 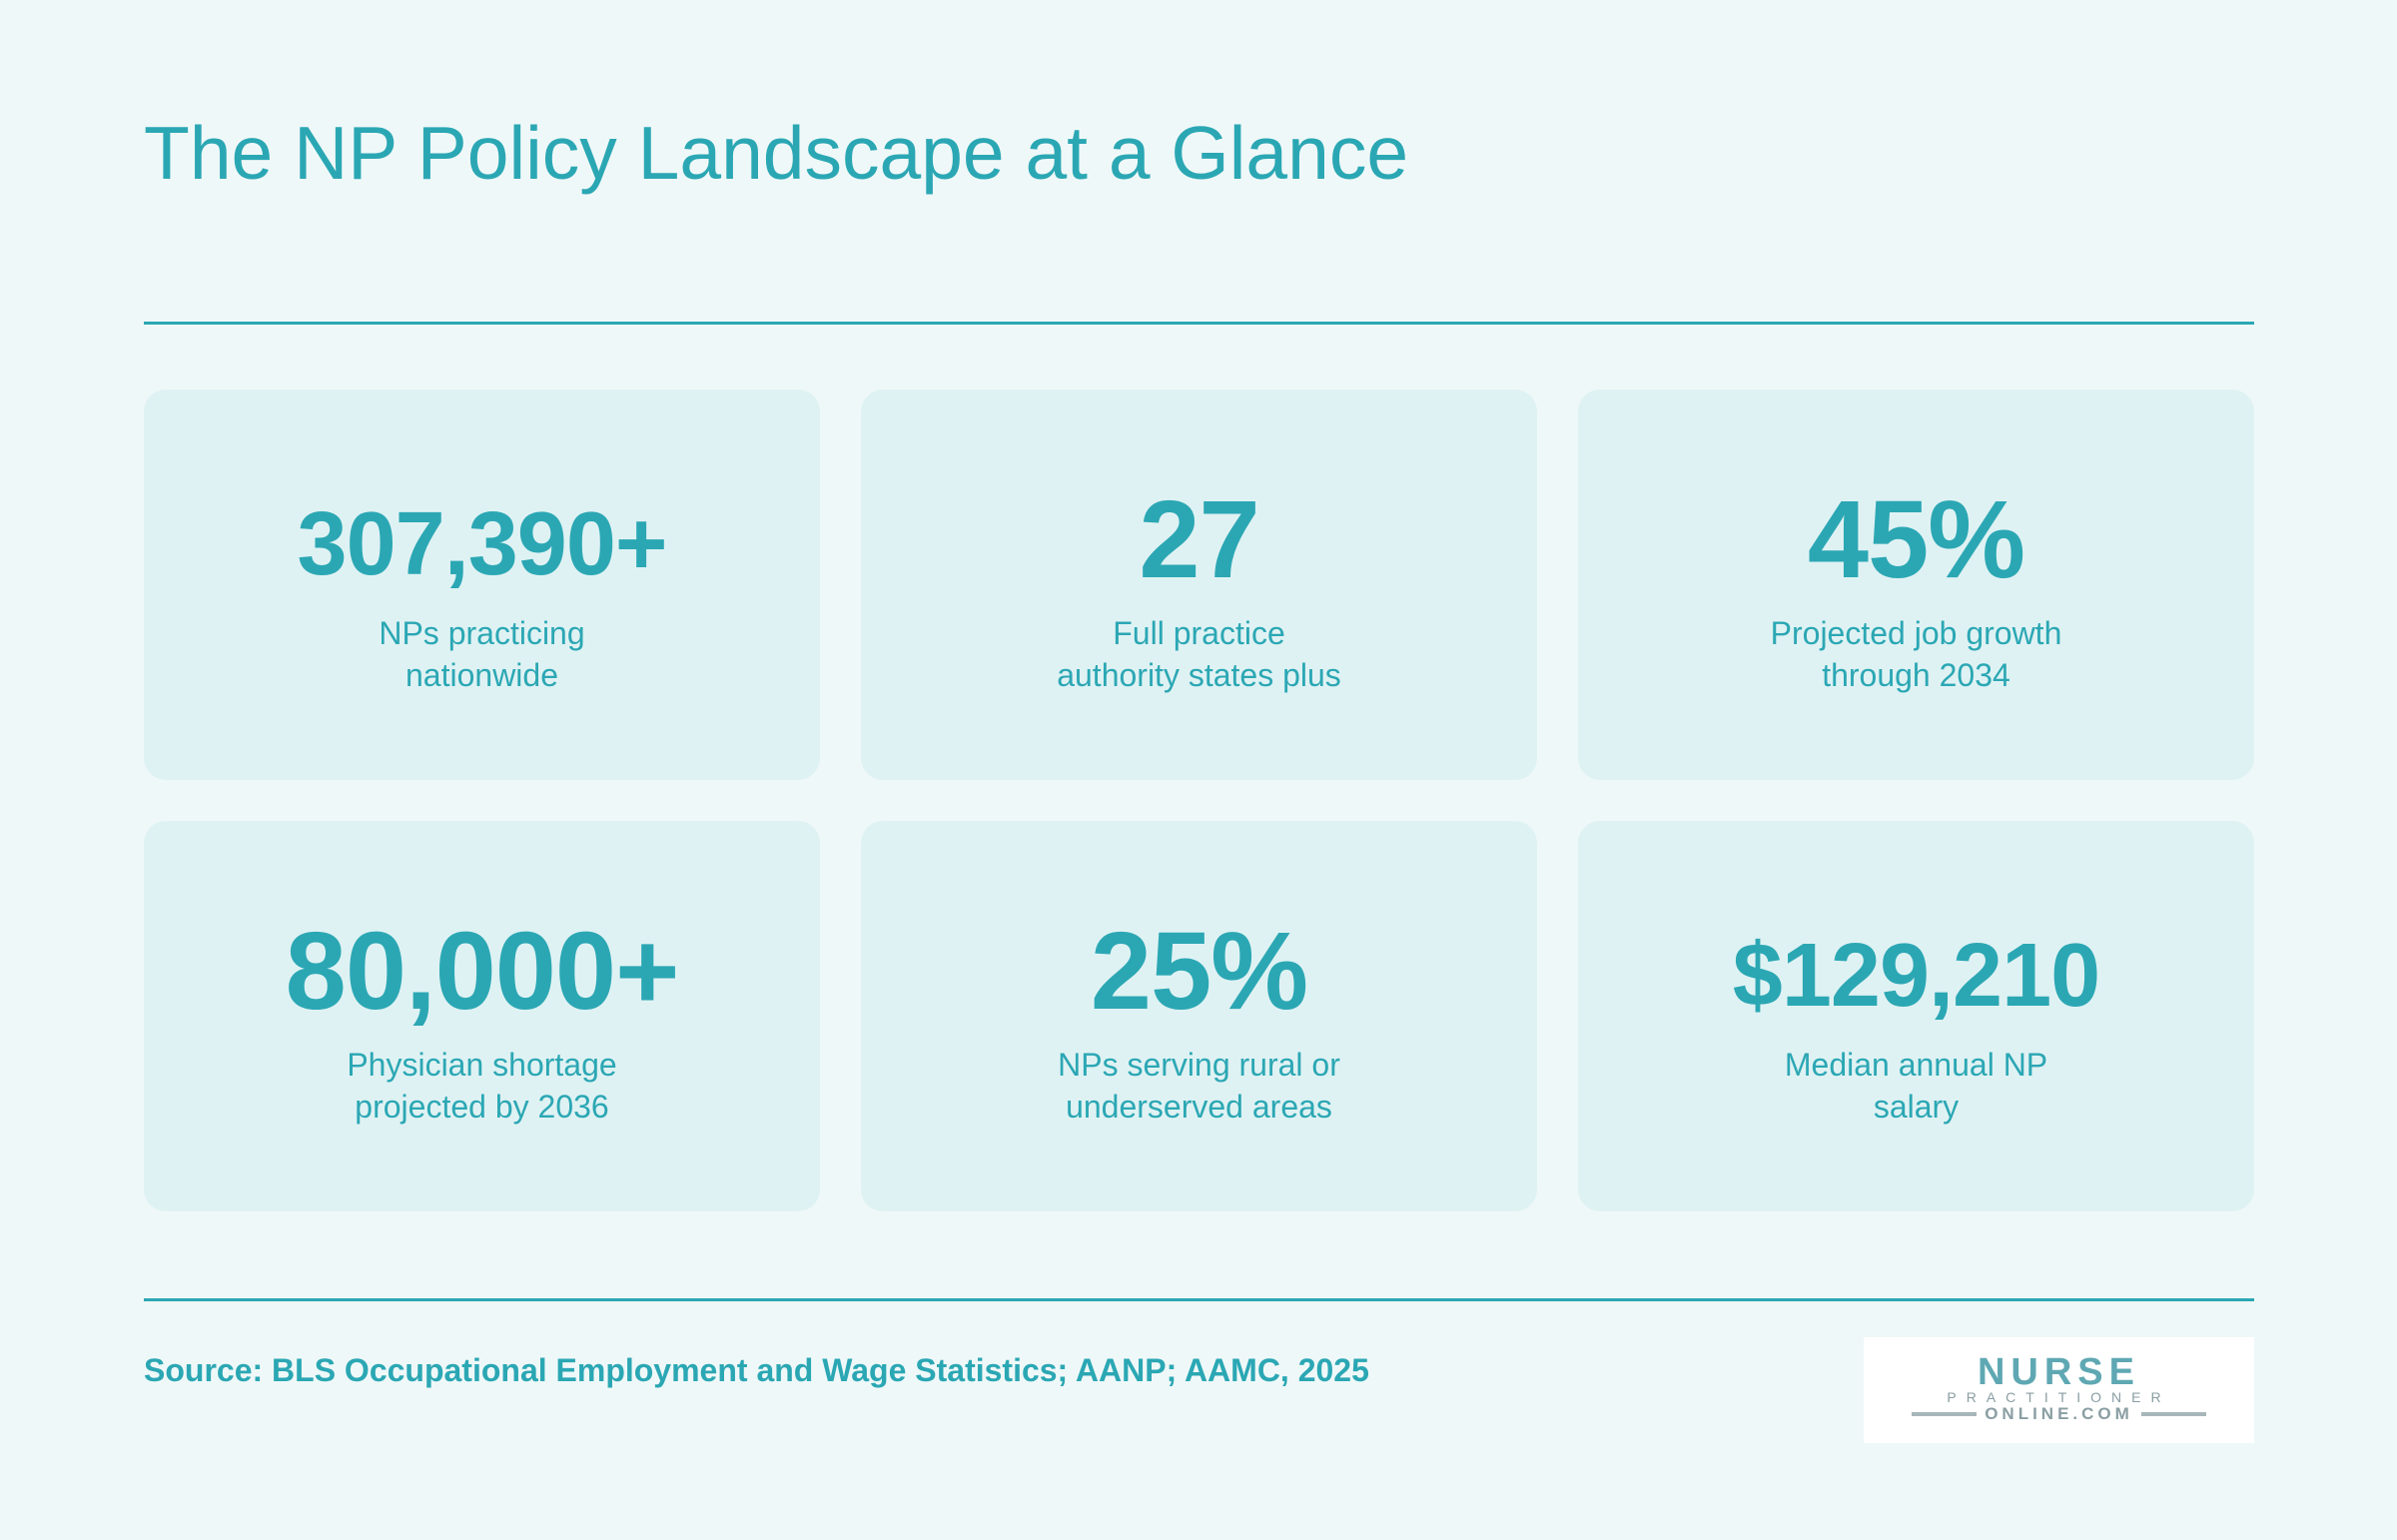 What do you see at coordinates (1916, 654) in the screenshot?
I see `stat-label: Projected job growth through 2034` at bounding box center [1916, 654].